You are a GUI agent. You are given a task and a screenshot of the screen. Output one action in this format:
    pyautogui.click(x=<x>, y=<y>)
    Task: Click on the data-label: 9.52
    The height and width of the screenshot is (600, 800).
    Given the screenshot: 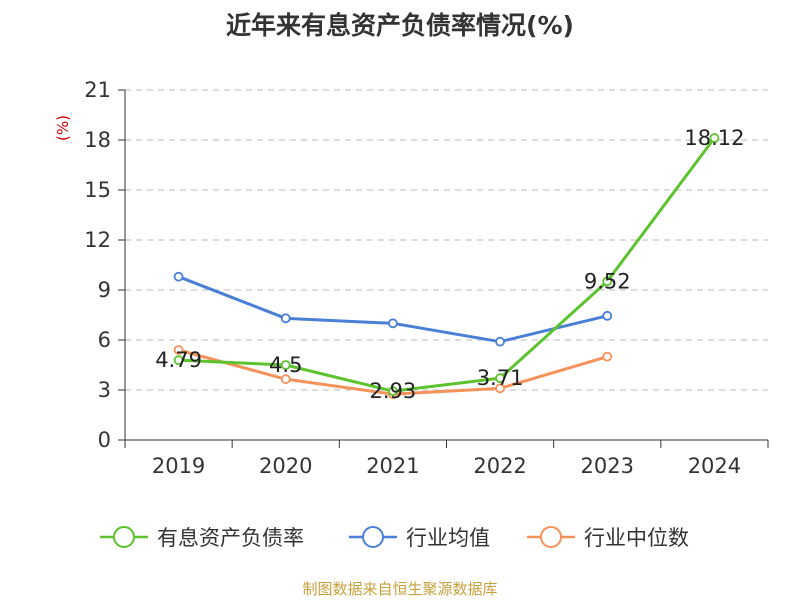 What is the action you would take?
    pyautogui.click(x=607, y=281)
    